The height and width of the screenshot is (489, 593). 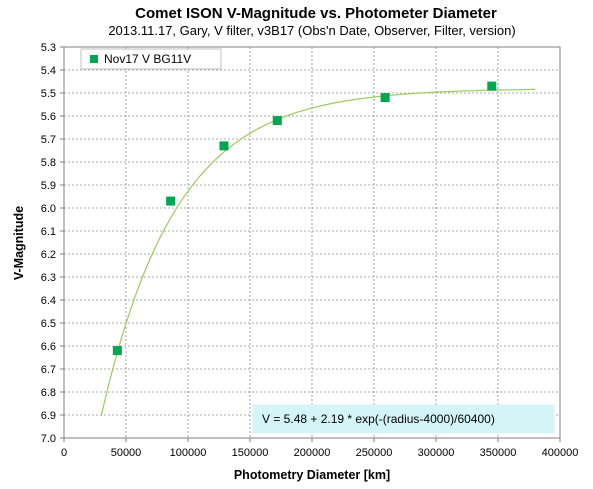 What do you see at coordinates (48, 48) in the screenshot?
I see `y-tick-label: 5.3` at bounding box center [48, 48].